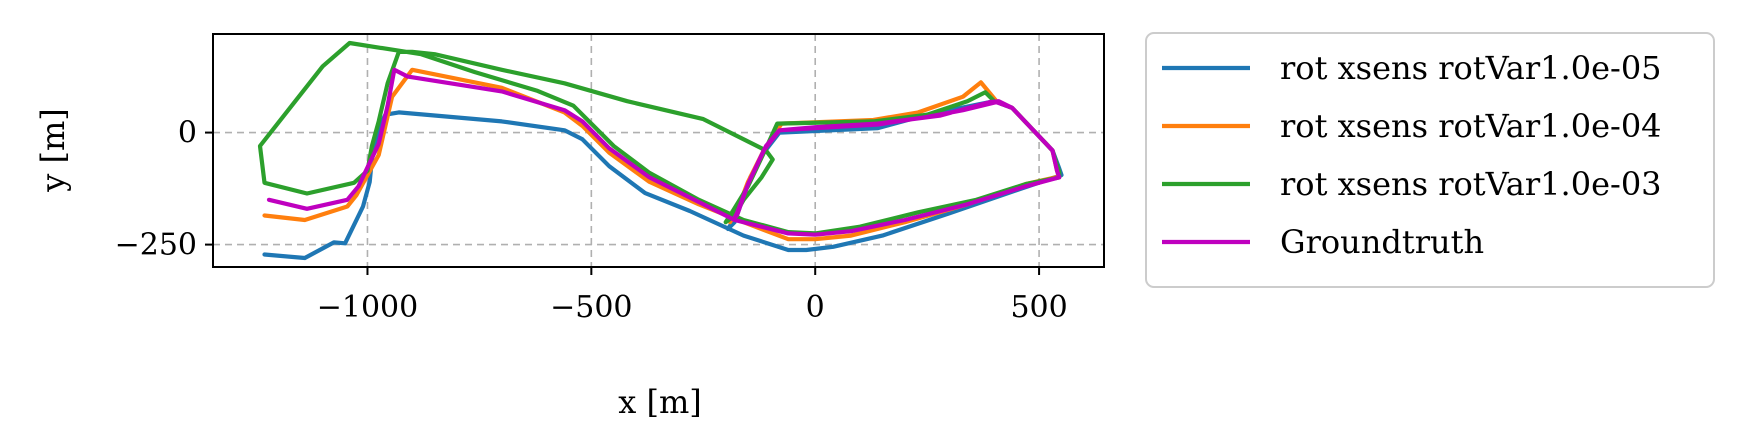  Describe the element at coordinates (1471, 184) in the screenshot. I see `legend-label: rot xsens rotVar1.0e-03` at that location.